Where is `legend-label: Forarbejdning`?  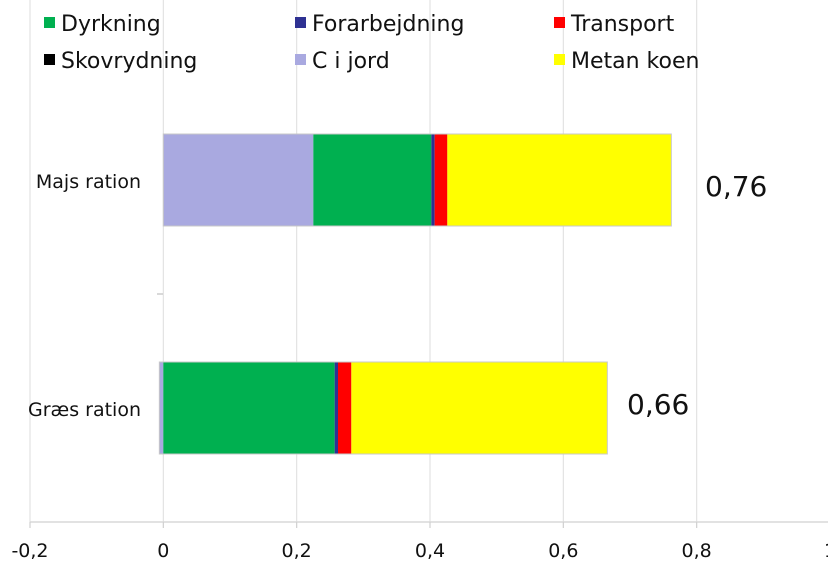
legend-label: Forarbejdning is located at coordinates (388, 24).